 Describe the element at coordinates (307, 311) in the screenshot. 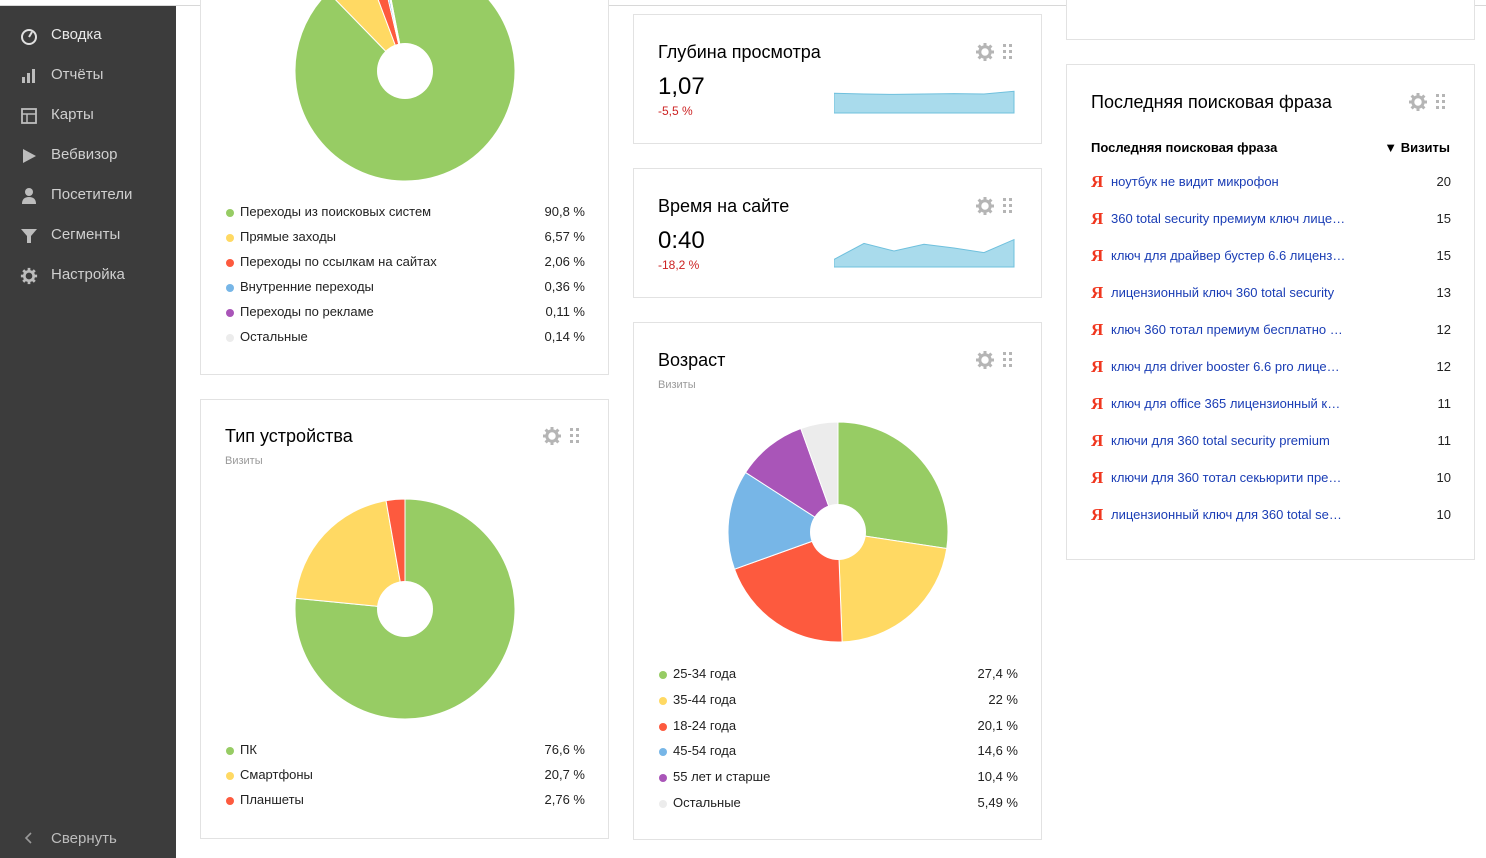

I see `legend-label: Переходы по рекламе` at that location.